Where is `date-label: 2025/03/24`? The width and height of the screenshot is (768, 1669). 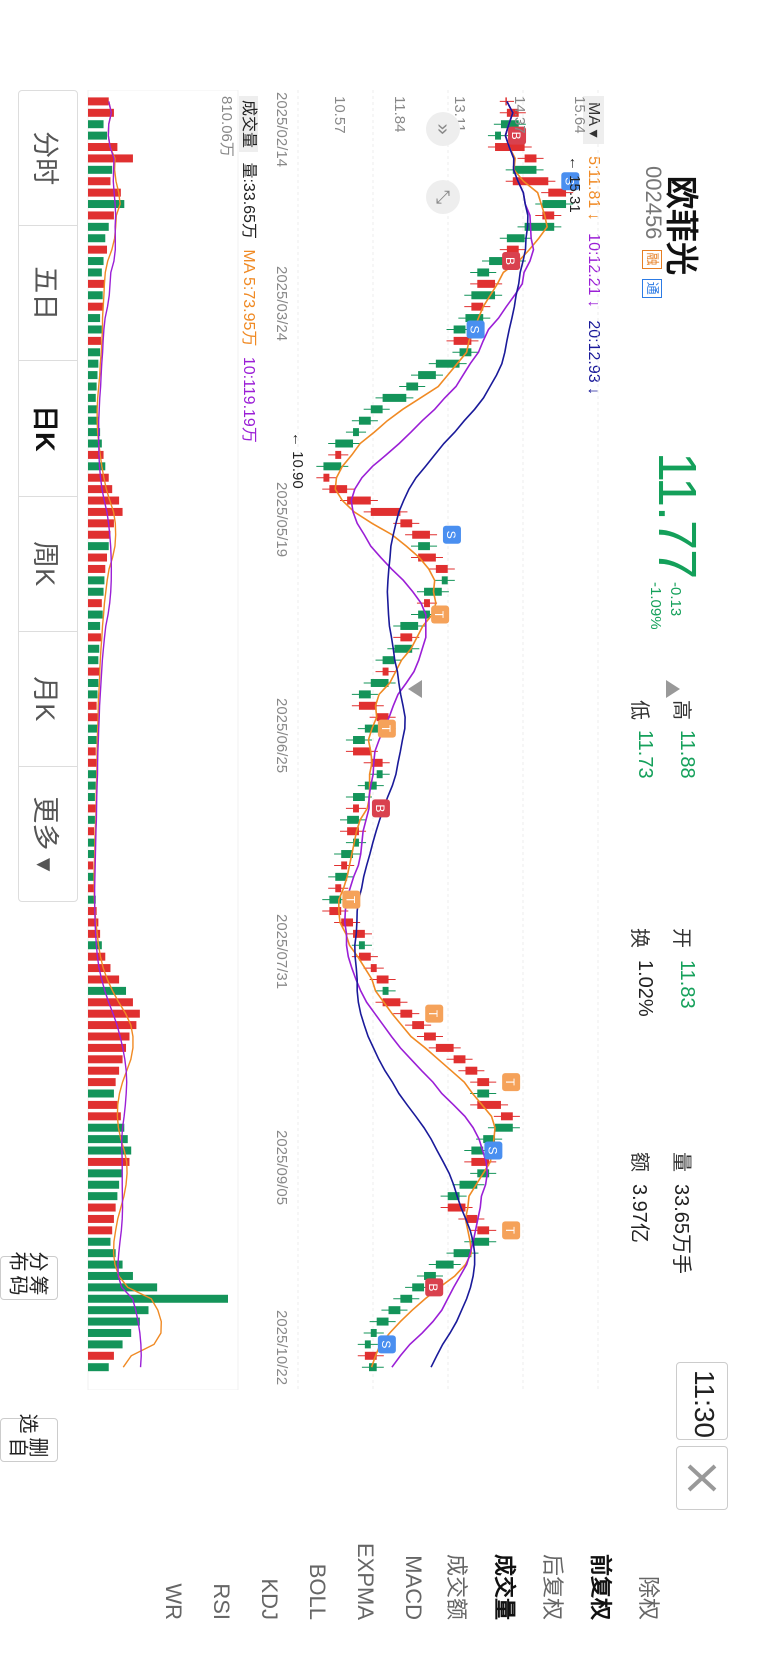
date-label: 2025/03/24 is located at coordinates (281, 304).